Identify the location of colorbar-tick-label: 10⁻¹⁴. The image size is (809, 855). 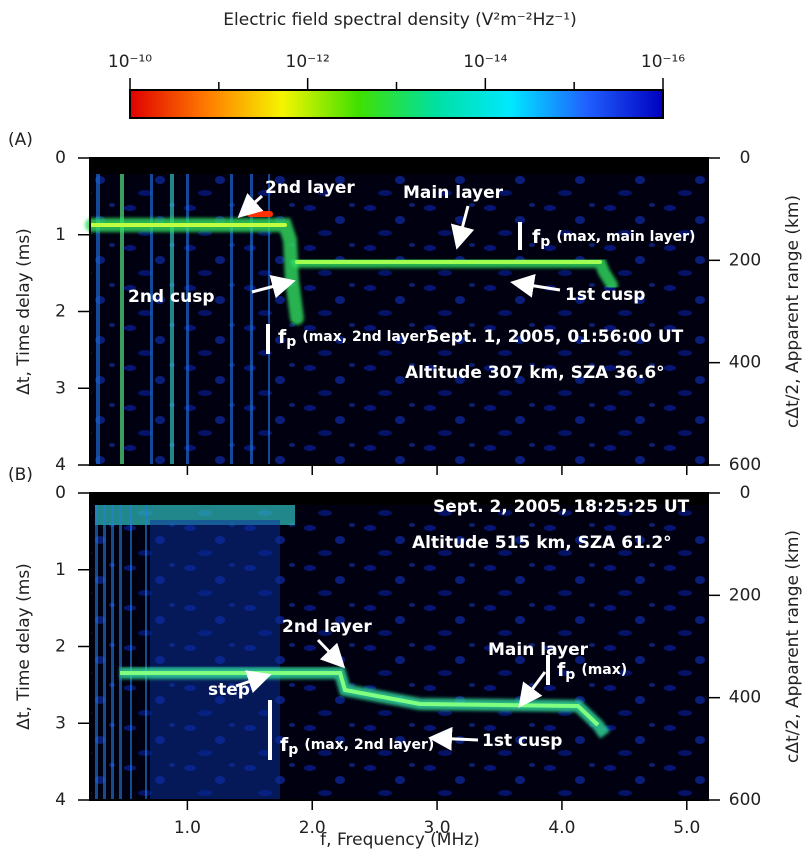
(485, 62).